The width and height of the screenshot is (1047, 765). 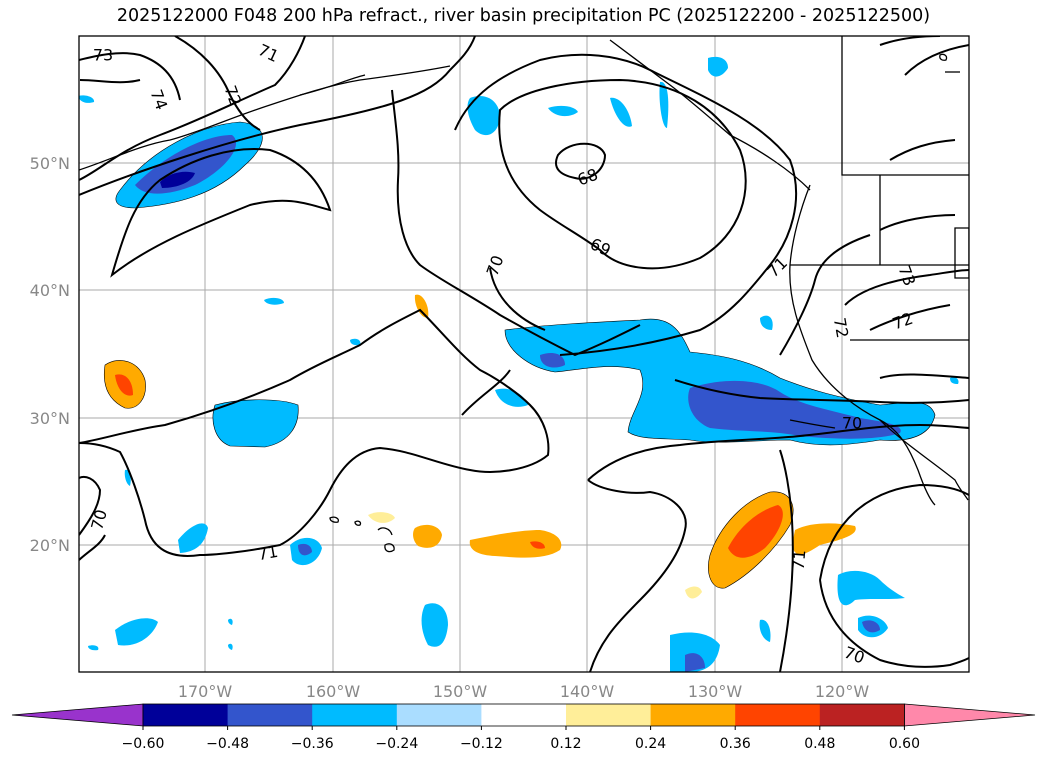 What do you see at coordinates (77, 715) in the screenshot?
I see `colorbar-extend-min` at bounding box center [77, 715].